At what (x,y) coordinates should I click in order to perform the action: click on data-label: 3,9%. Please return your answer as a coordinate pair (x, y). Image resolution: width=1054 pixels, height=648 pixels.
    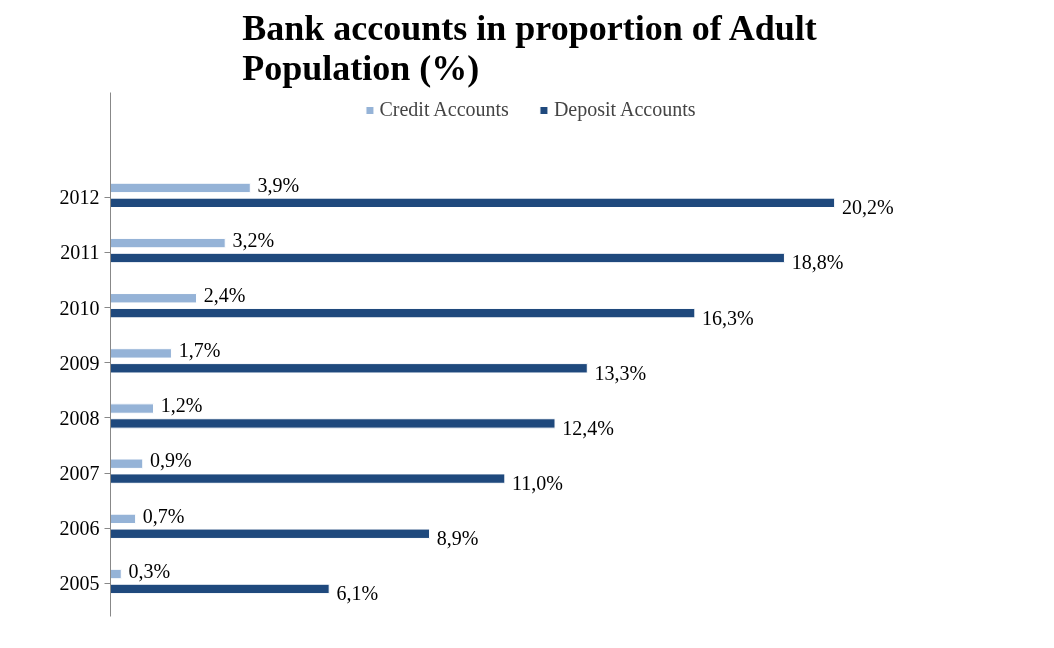
    Looking at the image, I should click on (278, 184).